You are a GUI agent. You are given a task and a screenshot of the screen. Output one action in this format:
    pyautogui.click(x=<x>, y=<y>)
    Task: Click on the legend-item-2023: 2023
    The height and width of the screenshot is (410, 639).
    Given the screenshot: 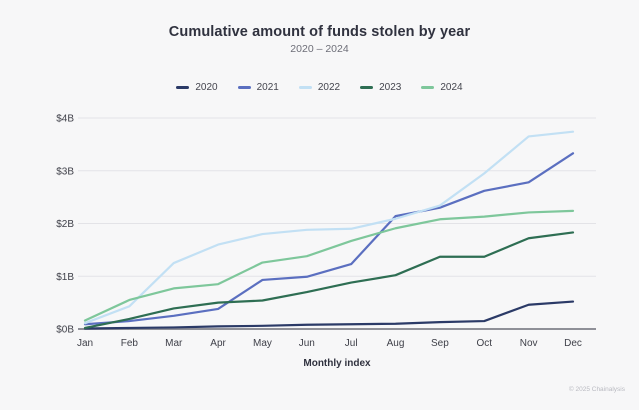 What is the action you would take?
    pyautogui.click(x=380, y=87)
    